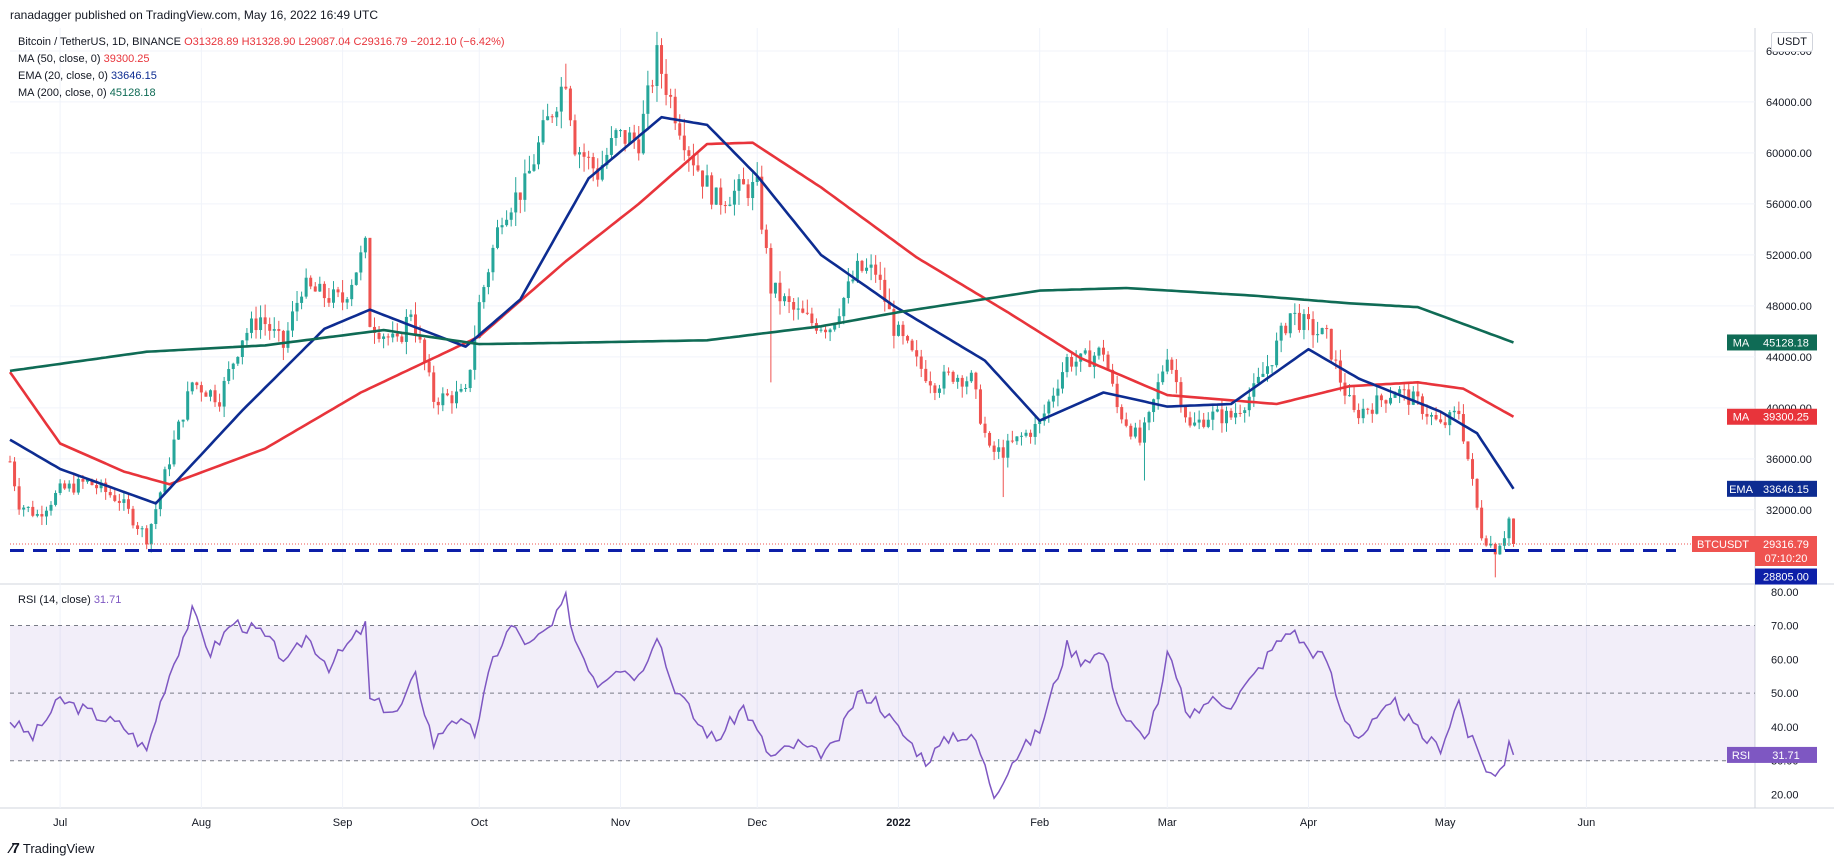 The width and height of the screenshot is (1834, 867). I want to click on ma200-row: MA (200, close, 0) 45128.18, so click(261, 93).